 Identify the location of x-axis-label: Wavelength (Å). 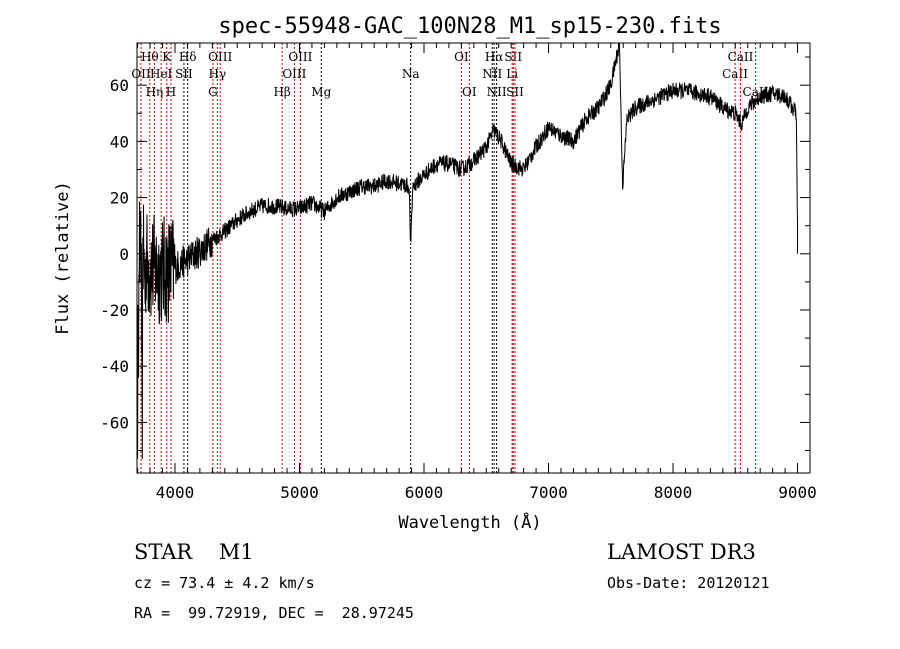
(469, 522).